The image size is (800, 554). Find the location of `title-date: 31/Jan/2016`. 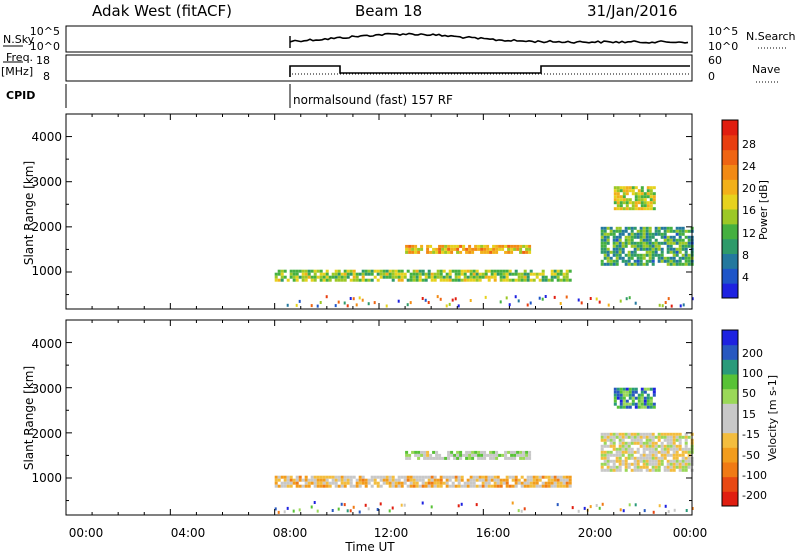

title-date: 31/Jan/2016 is located at coordinates (632, 11).